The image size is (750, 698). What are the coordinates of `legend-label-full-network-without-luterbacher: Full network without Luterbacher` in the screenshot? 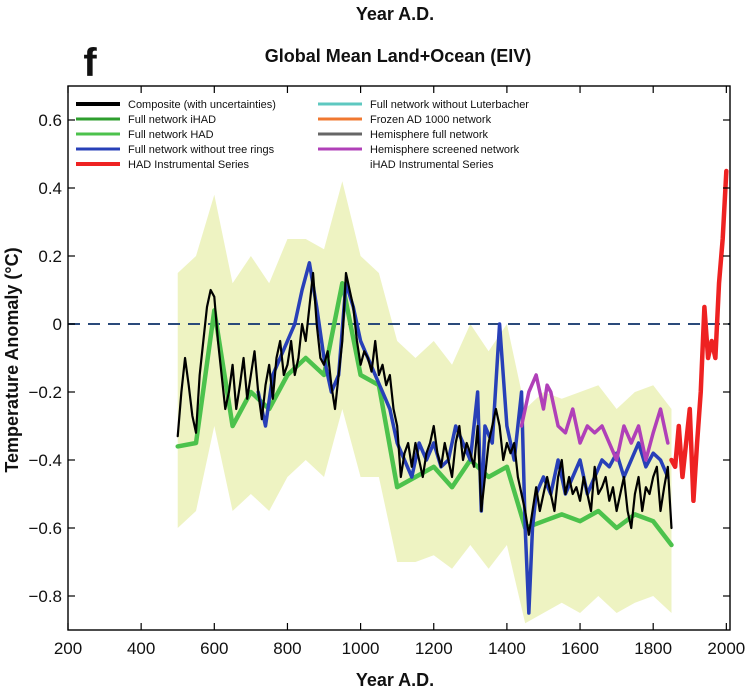 It's located at (449, 105).